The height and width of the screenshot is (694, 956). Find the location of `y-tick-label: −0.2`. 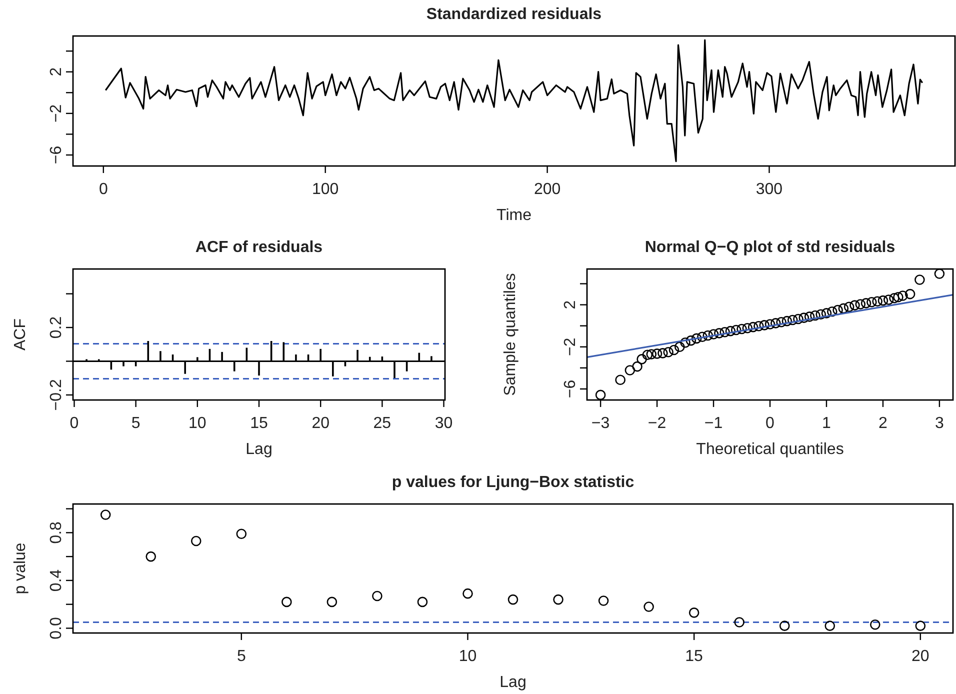

y-tick-label: −0.2 is located at coordinates (56, 395).